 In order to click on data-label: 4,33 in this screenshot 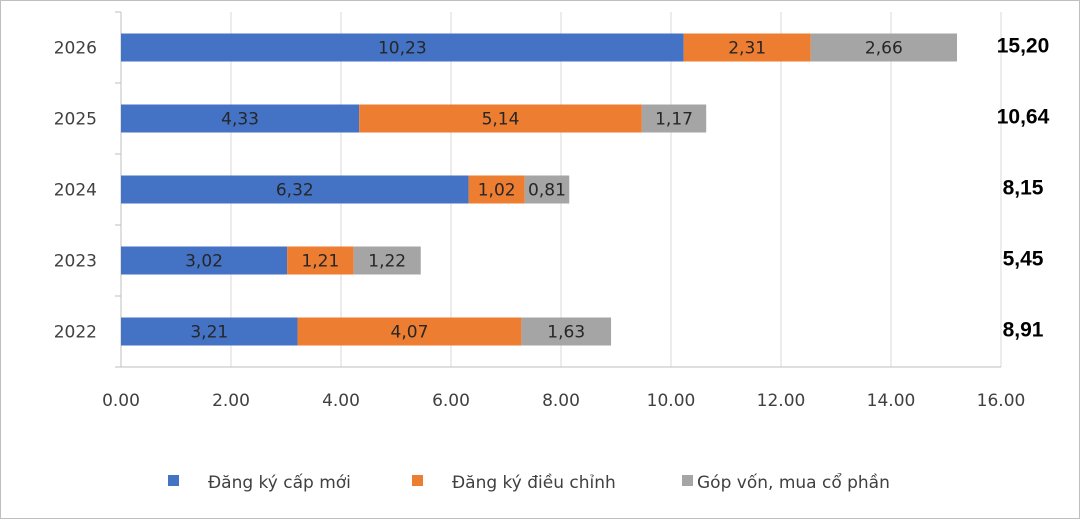, I will do `click(240, 120)`.